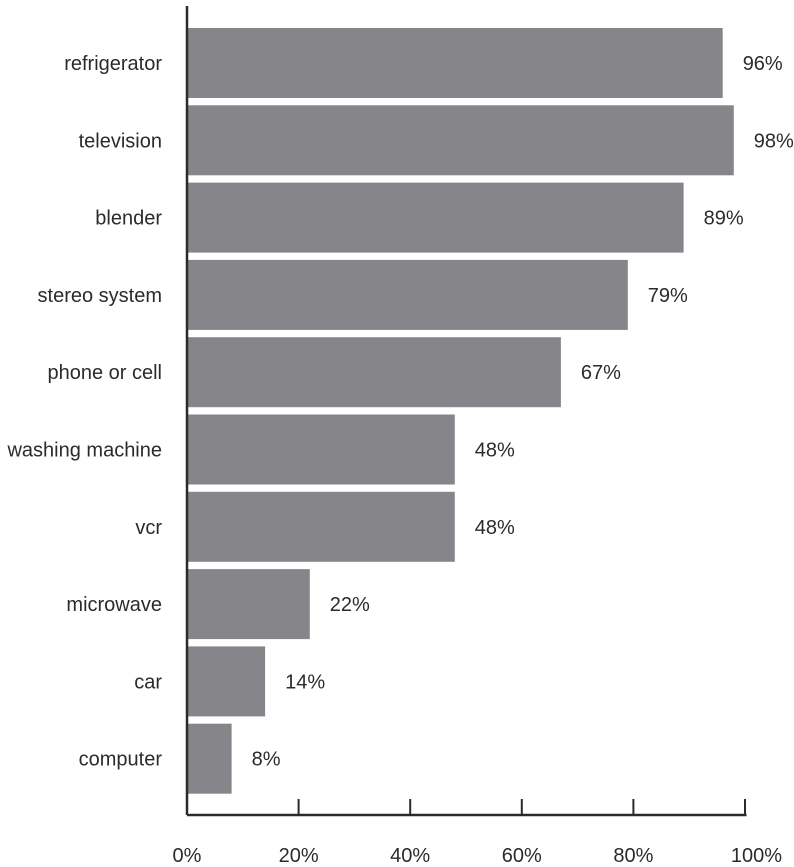 This screenshot has width=794, height=867. Describe the element at coordinates (187, 856) in the screenshot. I see `x-tick-label: 0%` at that location.